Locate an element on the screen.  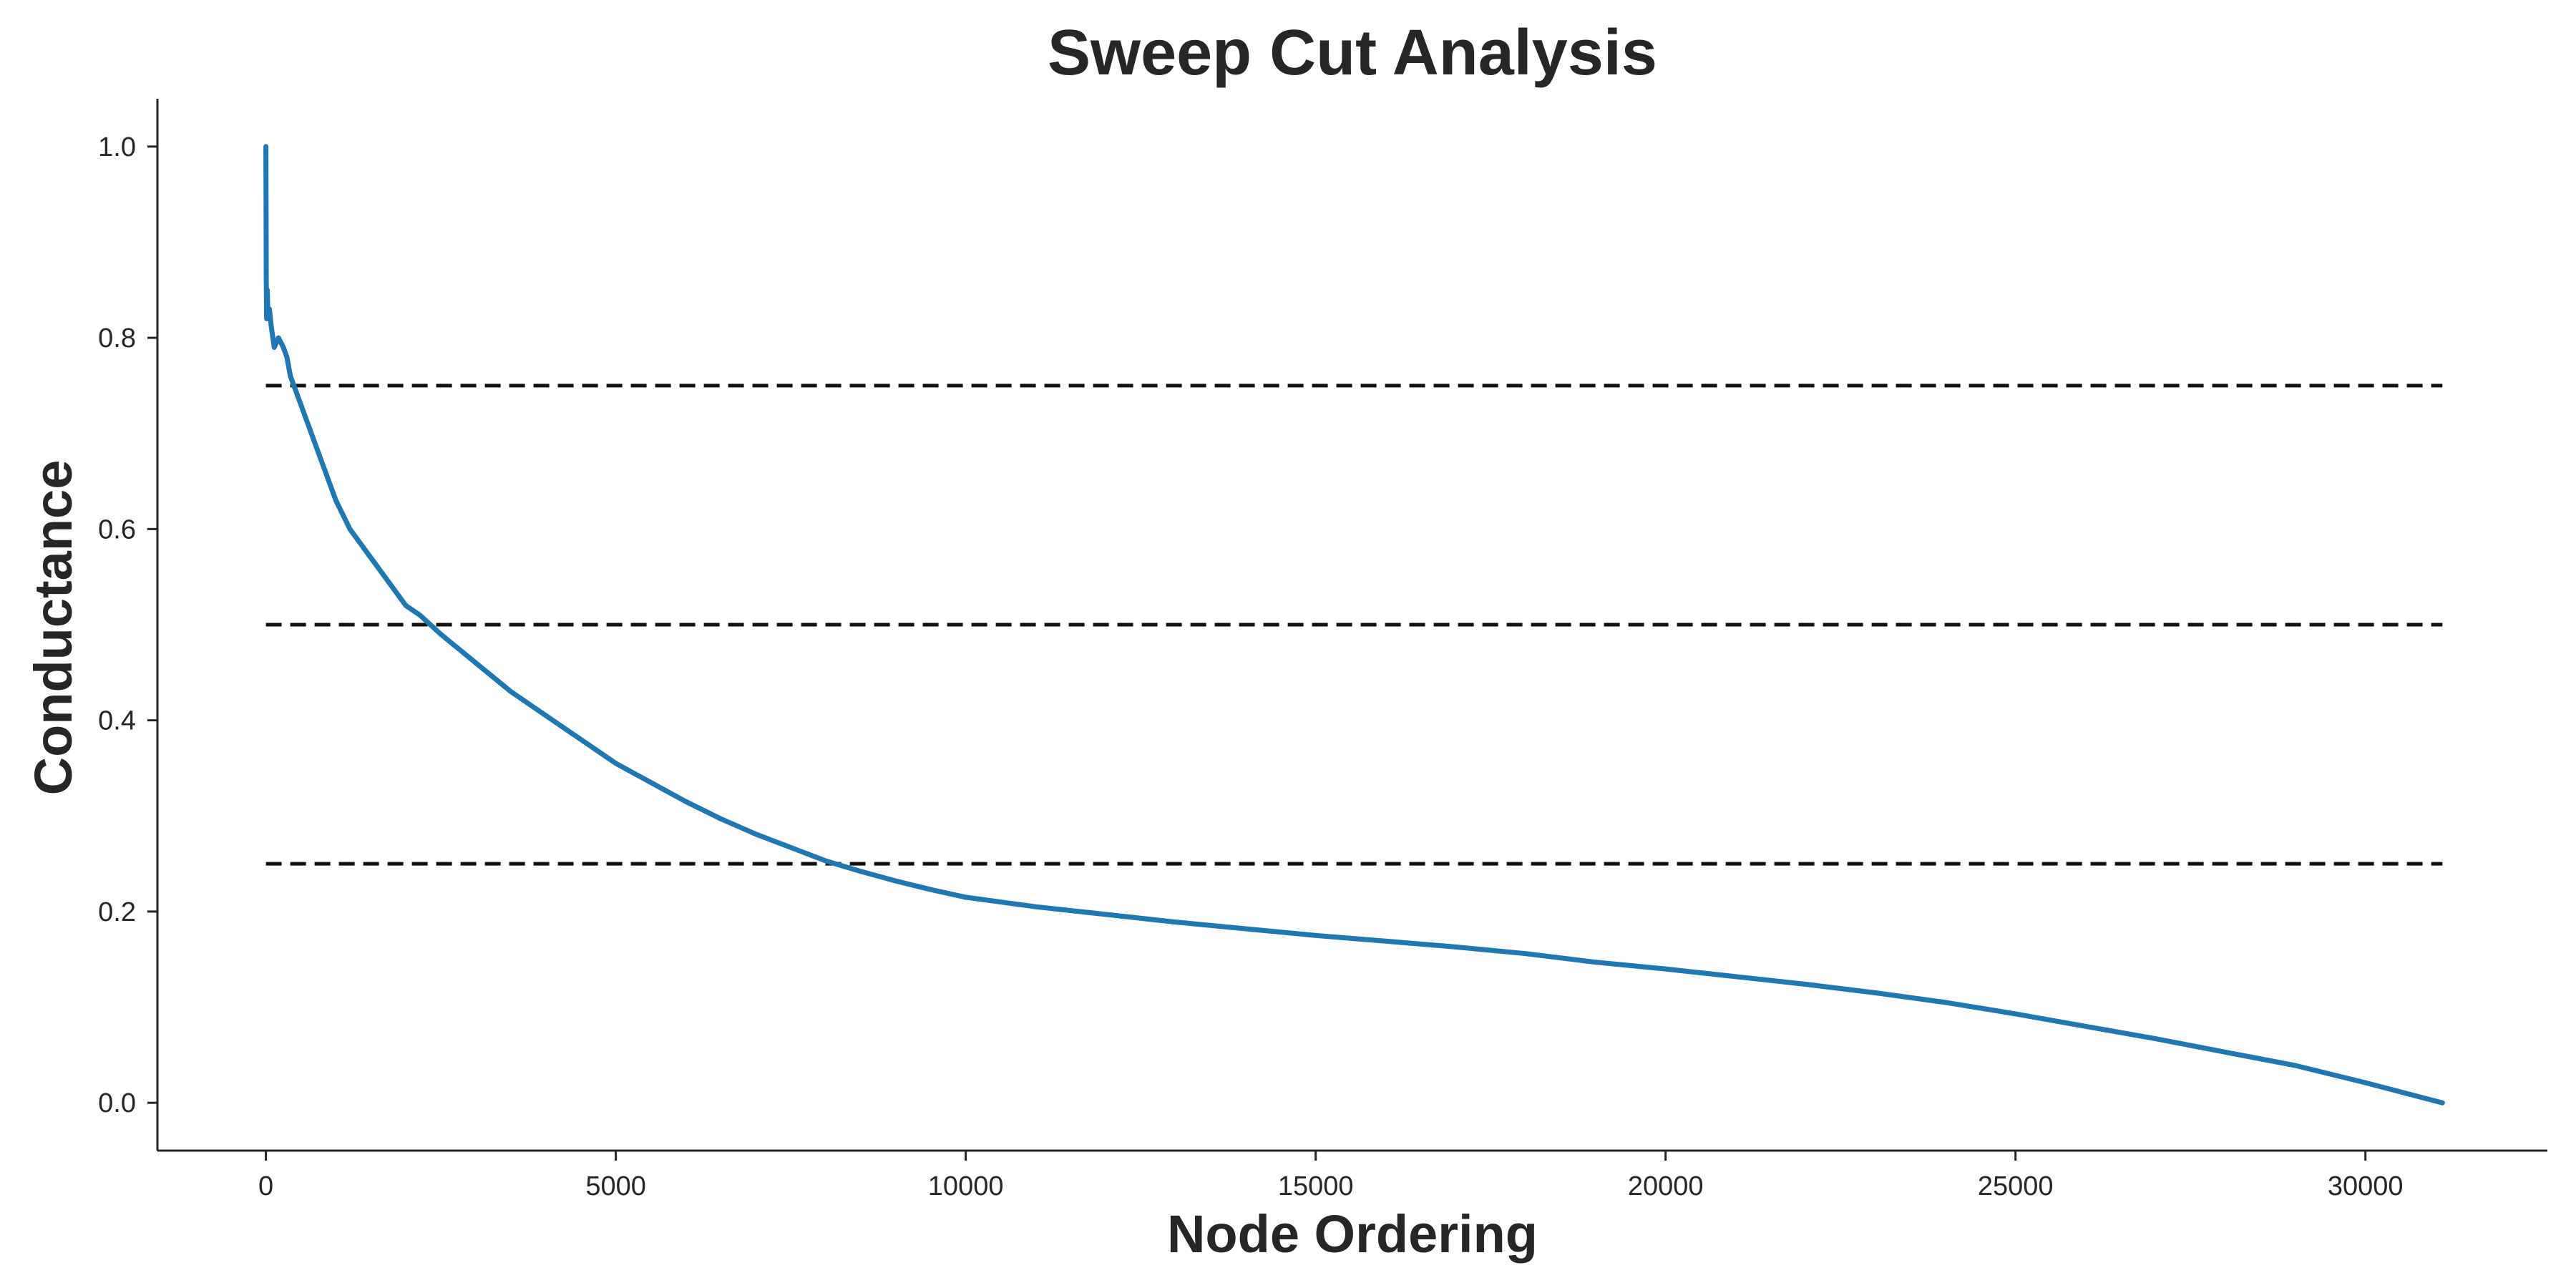
y-tick-label: 0.2 is located at coordinates (117, 912).